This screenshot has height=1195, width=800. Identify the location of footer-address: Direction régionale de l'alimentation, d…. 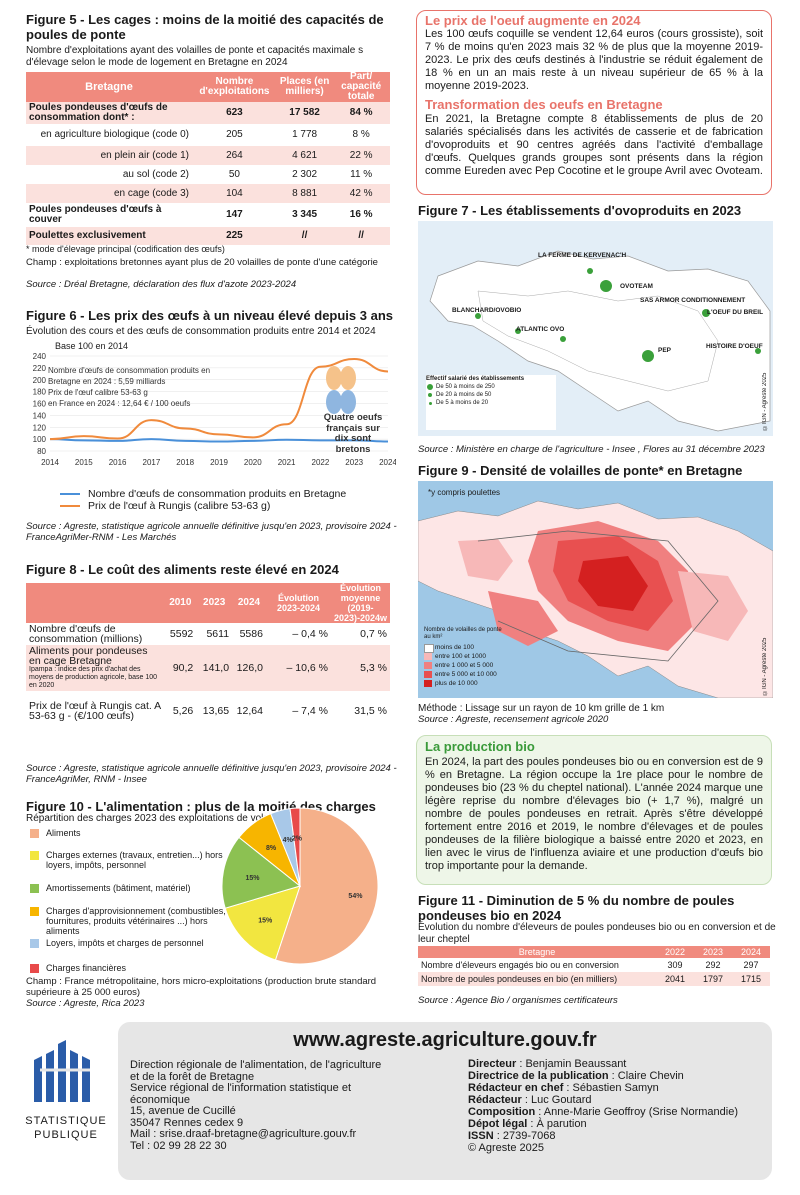
(295, 1105).